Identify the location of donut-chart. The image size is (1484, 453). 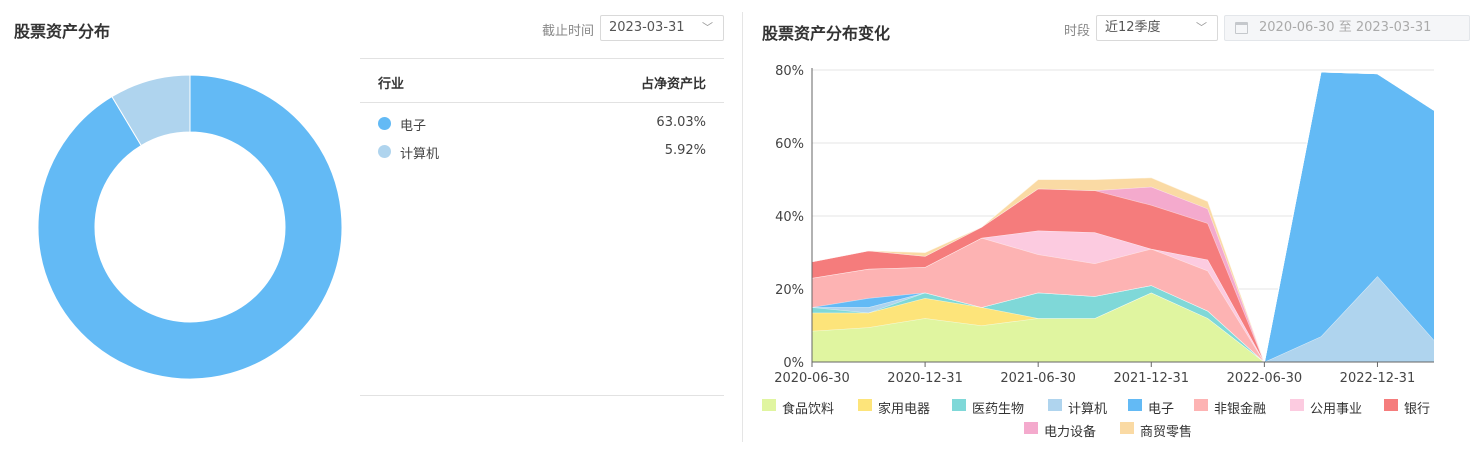
(190, 227).